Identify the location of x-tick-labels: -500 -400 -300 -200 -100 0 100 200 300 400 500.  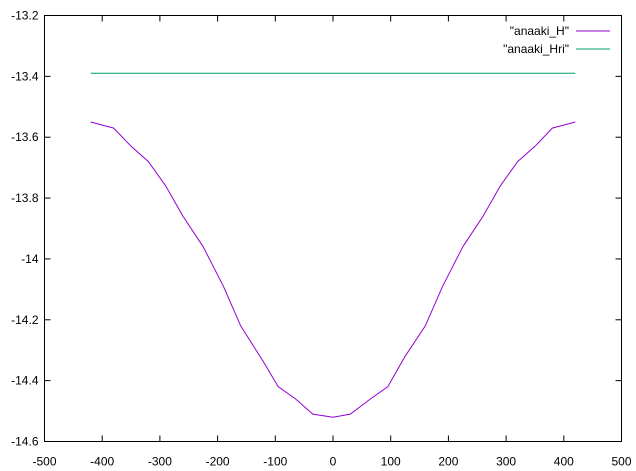
(331, 462).